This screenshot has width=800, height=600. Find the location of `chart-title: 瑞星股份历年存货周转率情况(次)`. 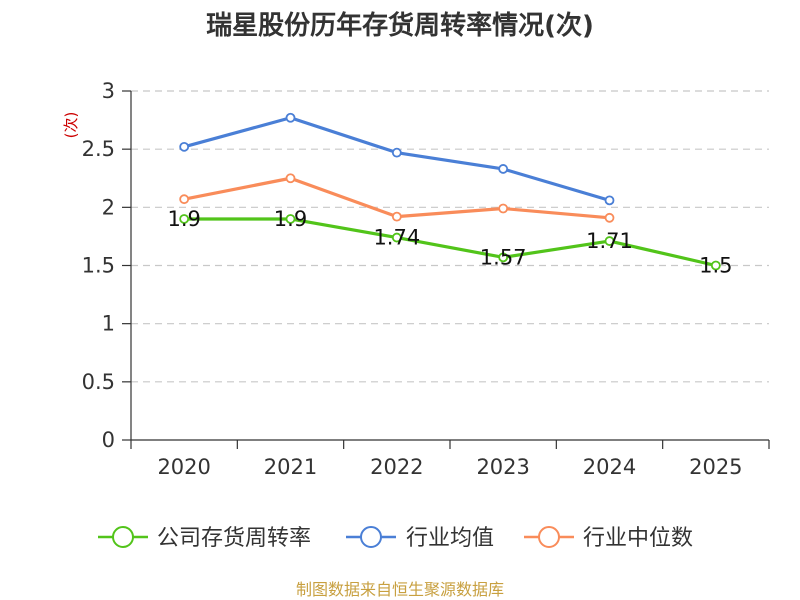

chart-title: 瑞星股份历年存货周转率情况(次) is located at coordinates (400, 25).